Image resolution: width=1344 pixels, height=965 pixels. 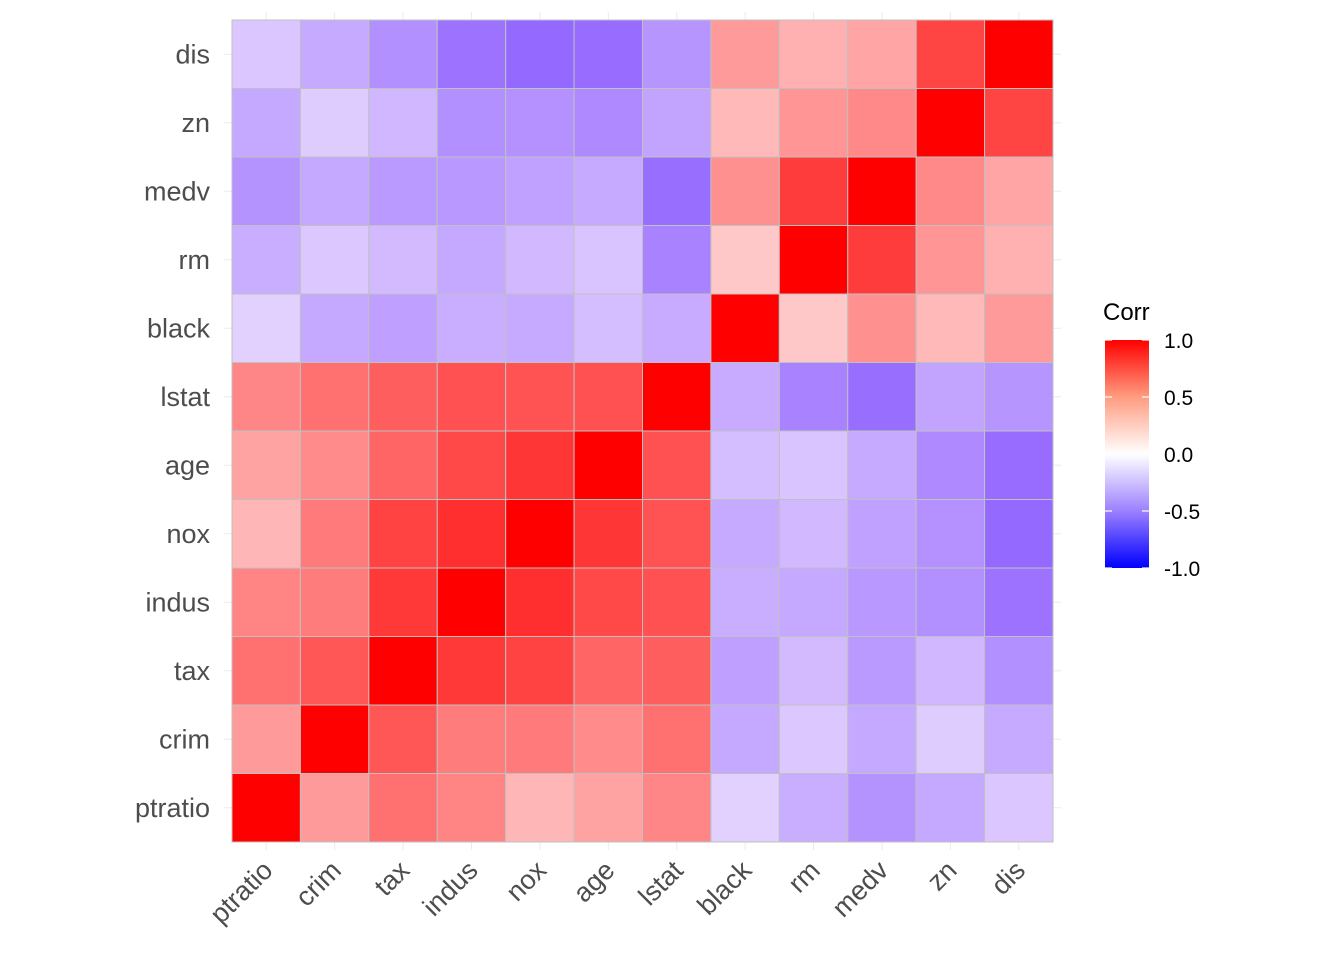 What do you see at coordinates (950, 260) in the screenshot?
I see `heatmap-cell-rm-zn` at bounding box center [950, 260].